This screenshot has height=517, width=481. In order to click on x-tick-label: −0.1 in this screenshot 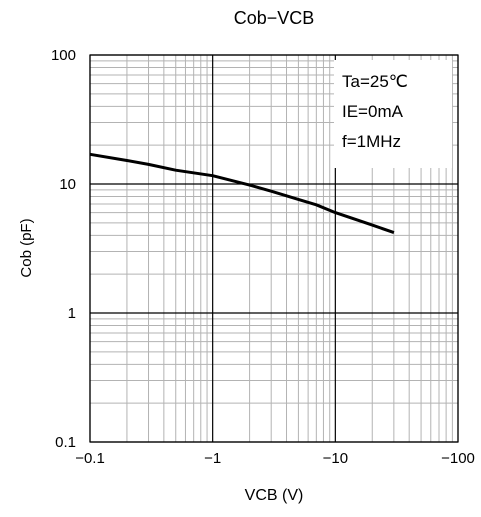, I will do `click(90, 458)`.